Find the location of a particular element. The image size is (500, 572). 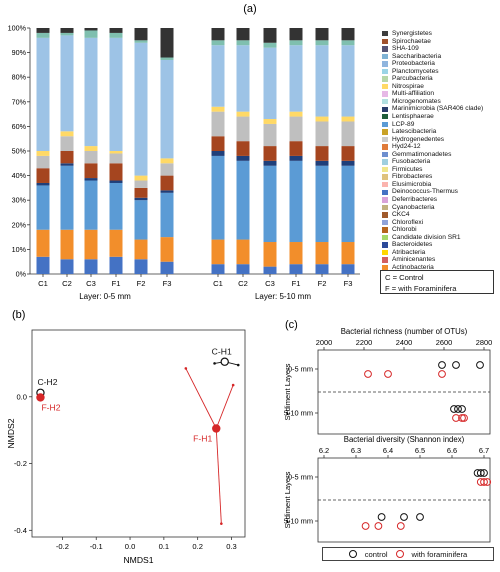

x-tick-label: 0.1 is located at coordinates (164, 546).